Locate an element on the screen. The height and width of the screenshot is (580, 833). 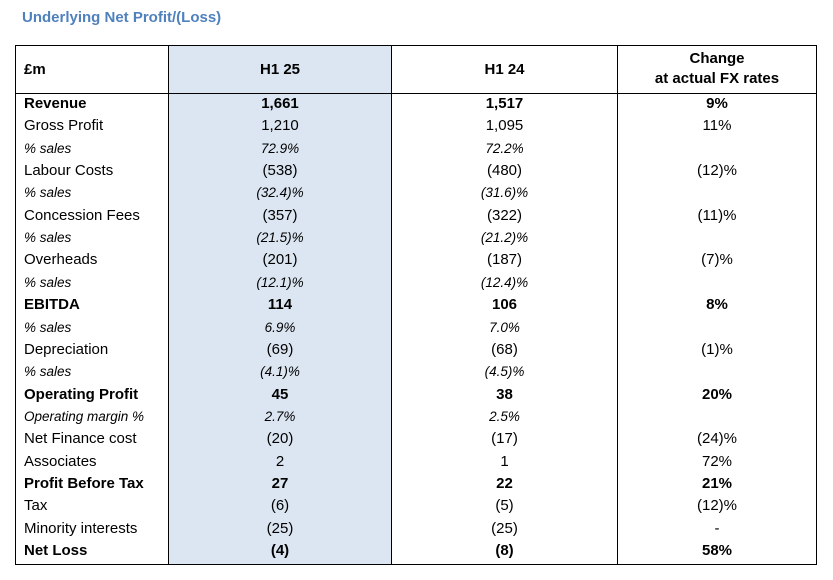
cell: (7)% is located at coordinates (717, 260).